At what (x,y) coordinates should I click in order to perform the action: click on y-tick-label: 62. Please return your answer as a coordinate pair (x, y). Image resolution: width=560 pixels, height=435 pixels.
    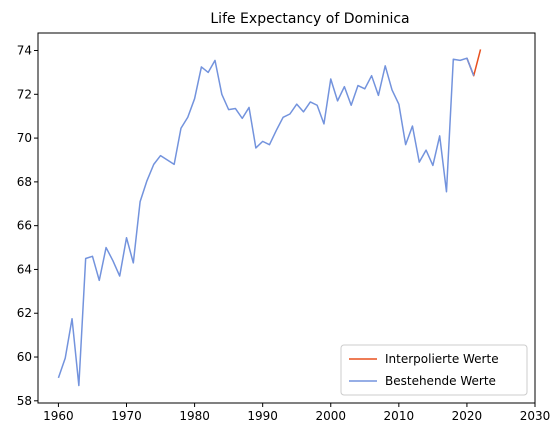
    Looking at the image, I should click on (24, 313).